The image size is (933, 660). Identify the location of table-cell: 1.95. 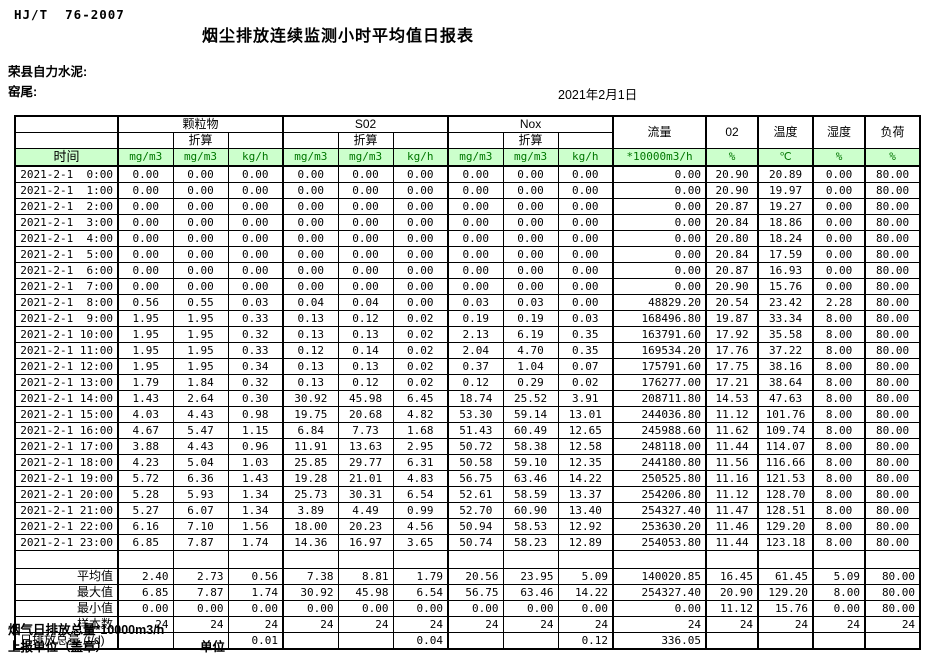
(145, 334).